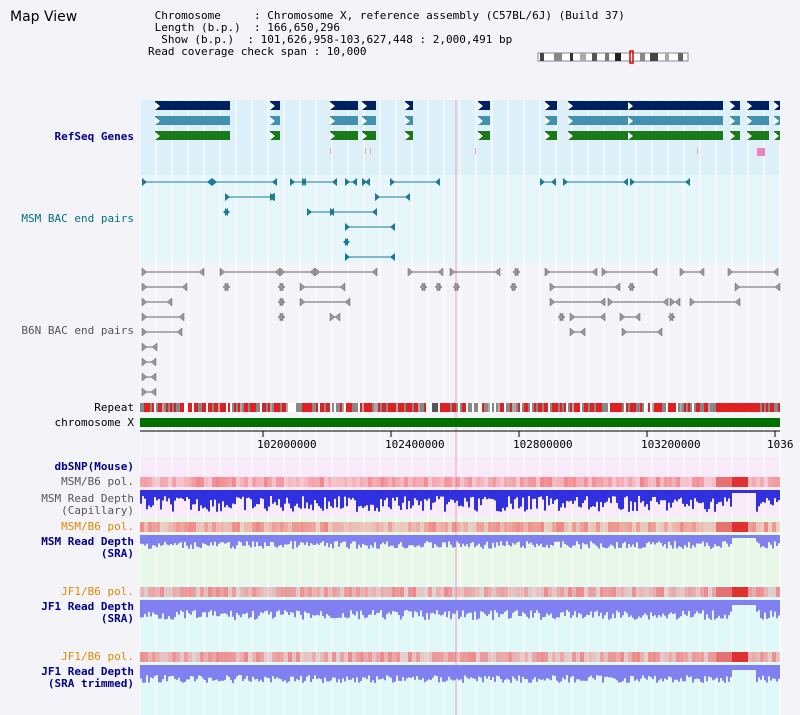 The image size is (800, 715). I want to click on track-label-dbsnp: dbSNP(Mouse), so click(94, 466).